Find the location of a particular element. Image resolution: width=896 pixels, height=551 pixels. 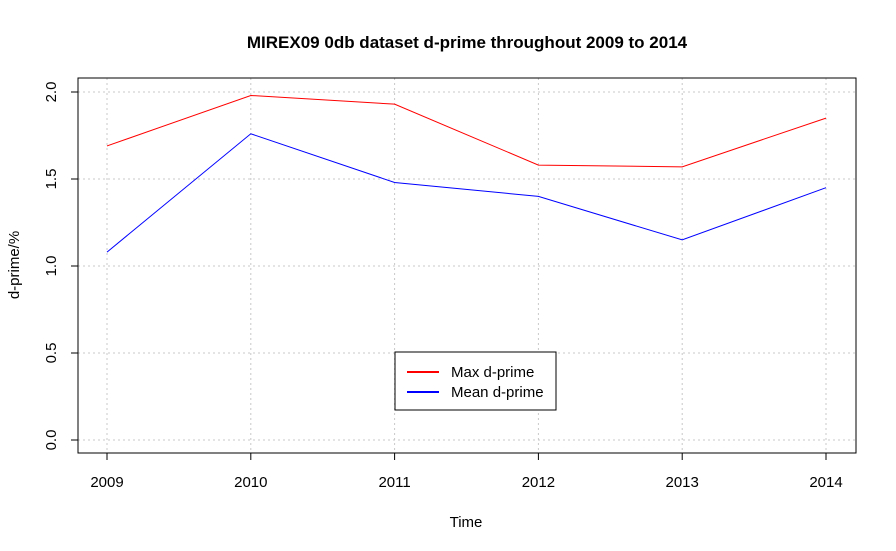

x-tick-label: 2012 is located at coordinates (538, 482).